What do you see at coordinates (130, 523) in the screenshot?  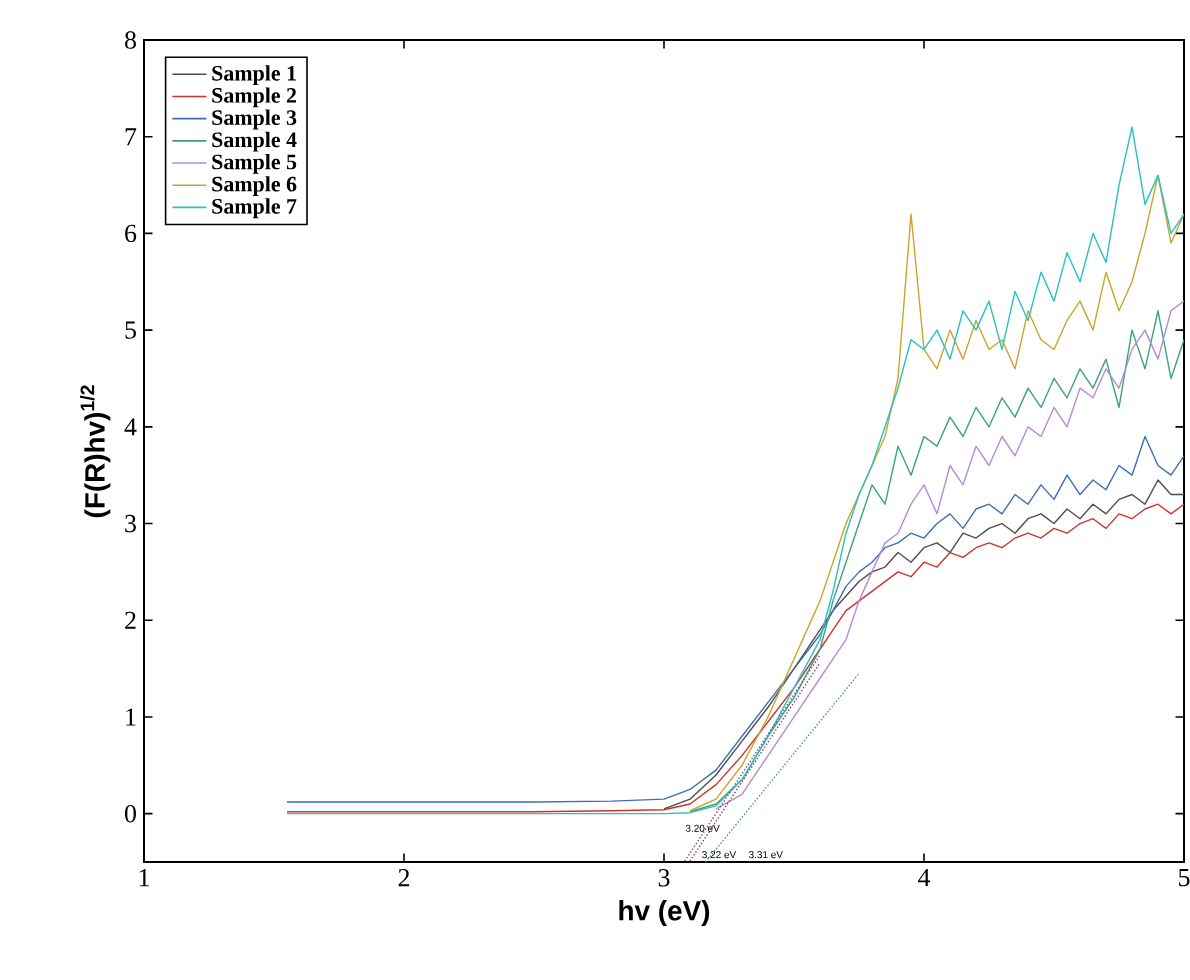 I see `y-tick-label: 3` at bounding box center [130, 523].